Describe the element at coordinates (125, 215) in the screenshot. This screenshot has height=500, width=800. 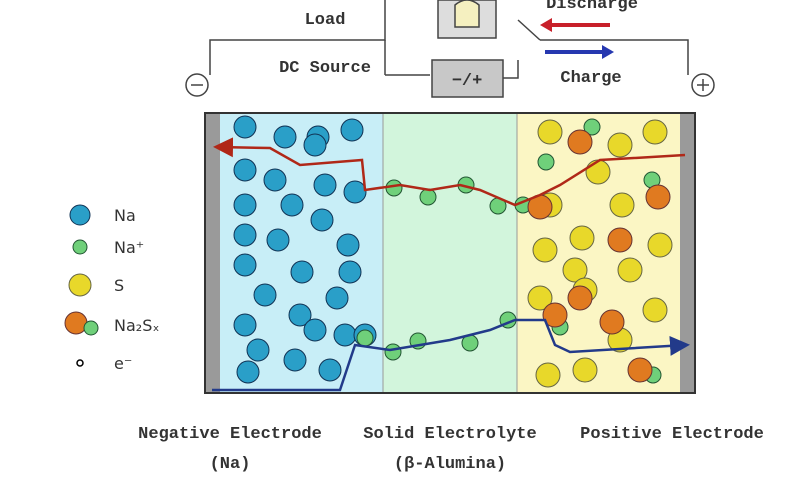
I see `legend-label: Na` at that location.